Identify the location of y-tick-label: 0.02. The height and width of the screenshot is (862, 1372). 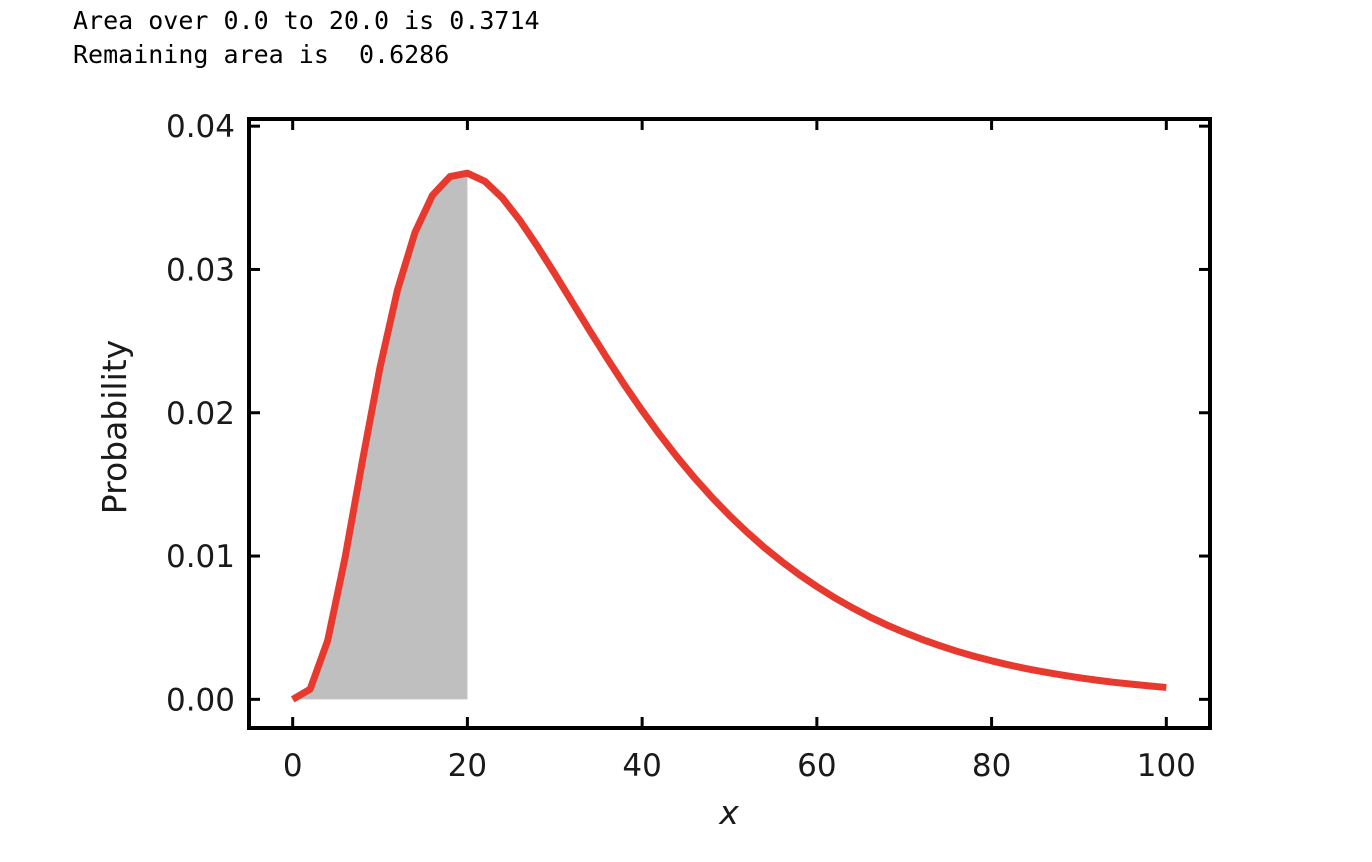
(200, 414).